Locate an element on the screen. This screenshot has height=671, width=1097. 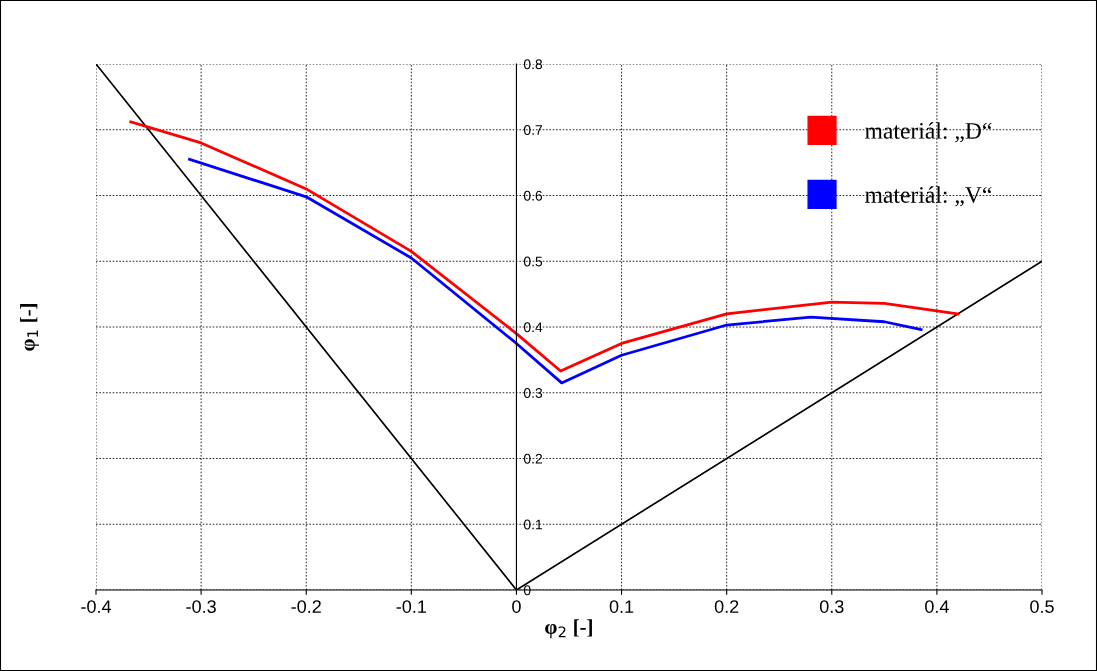
y-tick-label: 0.4 is located at coordinates (533, 327).